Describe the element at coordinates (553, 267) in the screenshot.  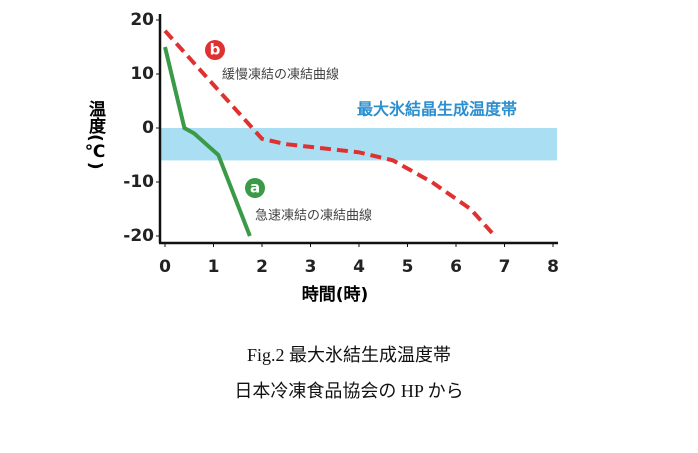
I see `x-tick-label: 8` at that location.